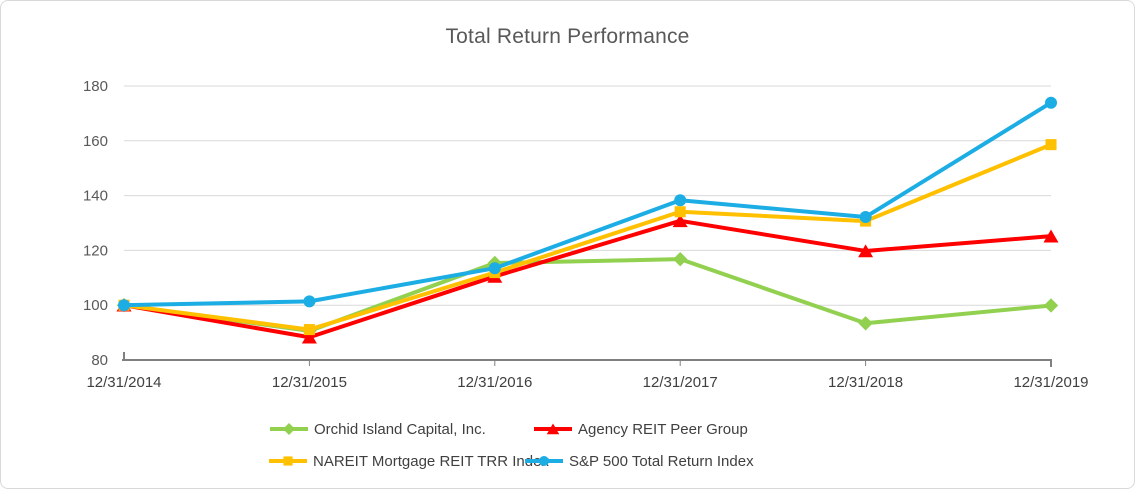 The height and width of the screenshot is (489, 1135). Describe the element at coordinates (587, 359) in the screenshot. I see `x-axis` at that location.